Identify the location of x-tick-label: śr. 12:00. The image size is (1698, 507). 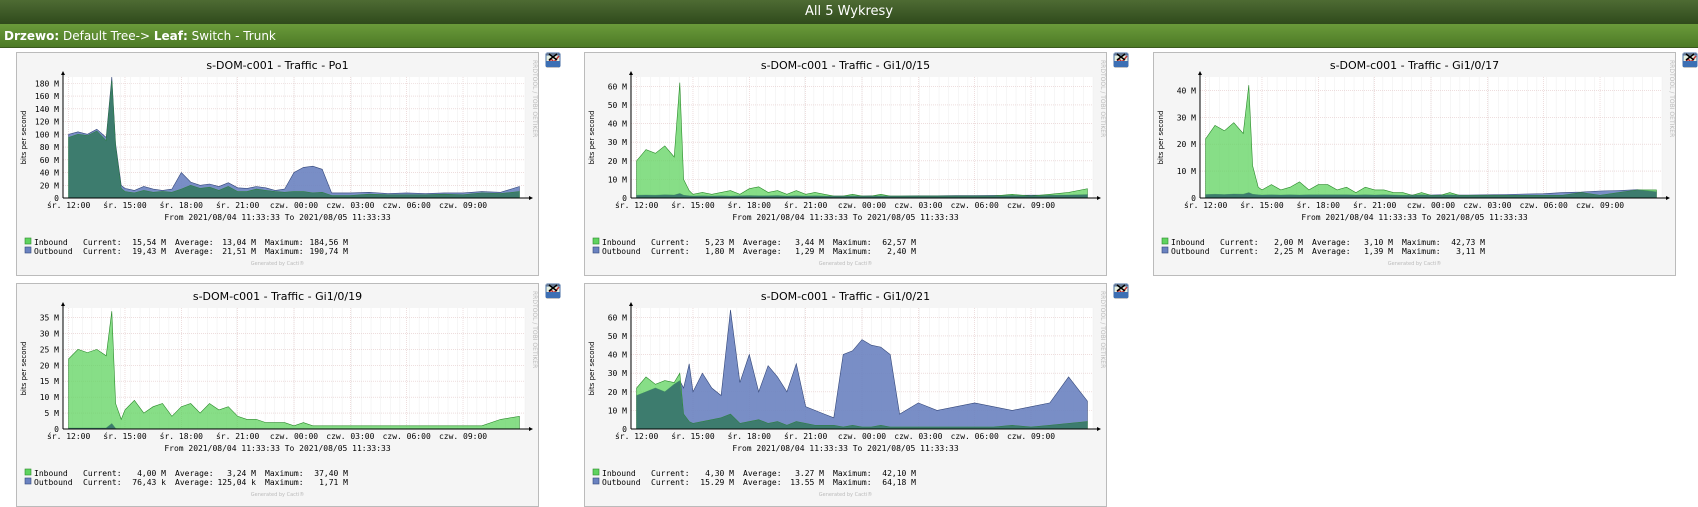
(637, 436).